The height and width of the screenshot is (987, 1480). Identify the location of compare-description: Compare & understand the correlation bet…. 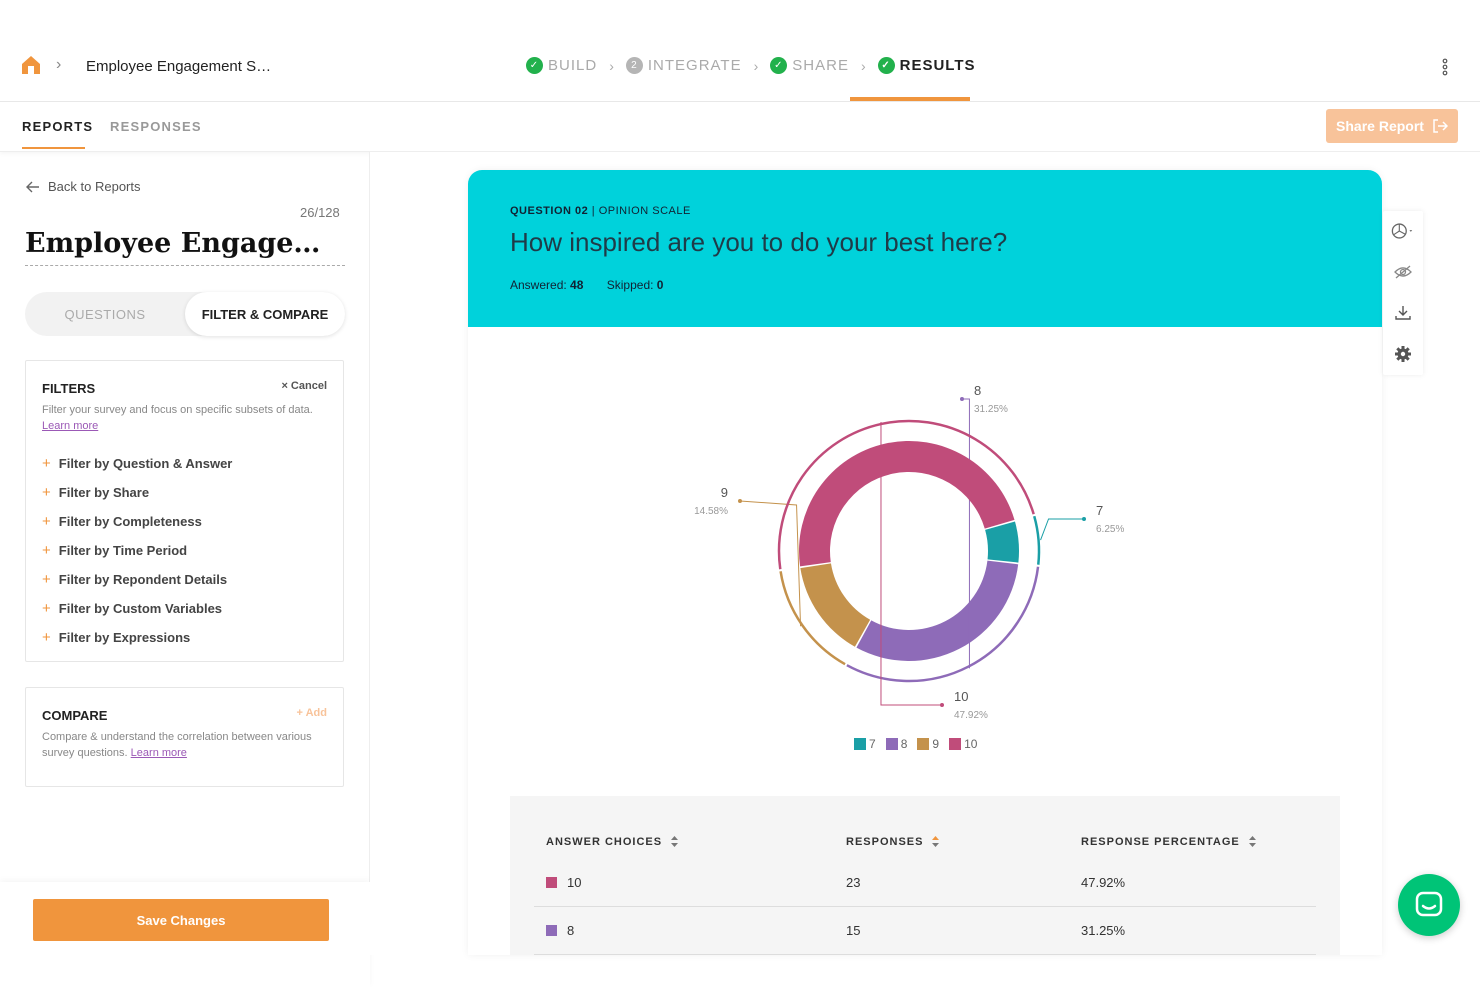
(187, 745).